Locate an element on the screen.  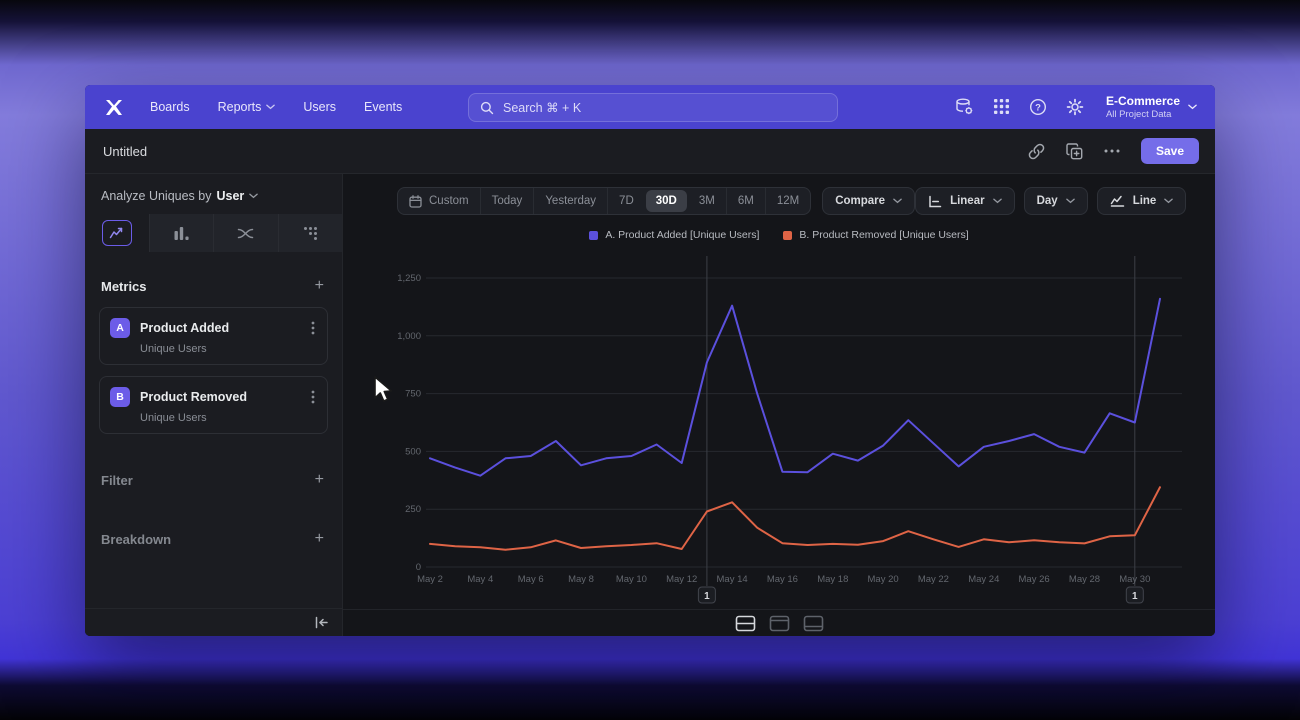
save-button: Save is located at coordinates (1169, 151).